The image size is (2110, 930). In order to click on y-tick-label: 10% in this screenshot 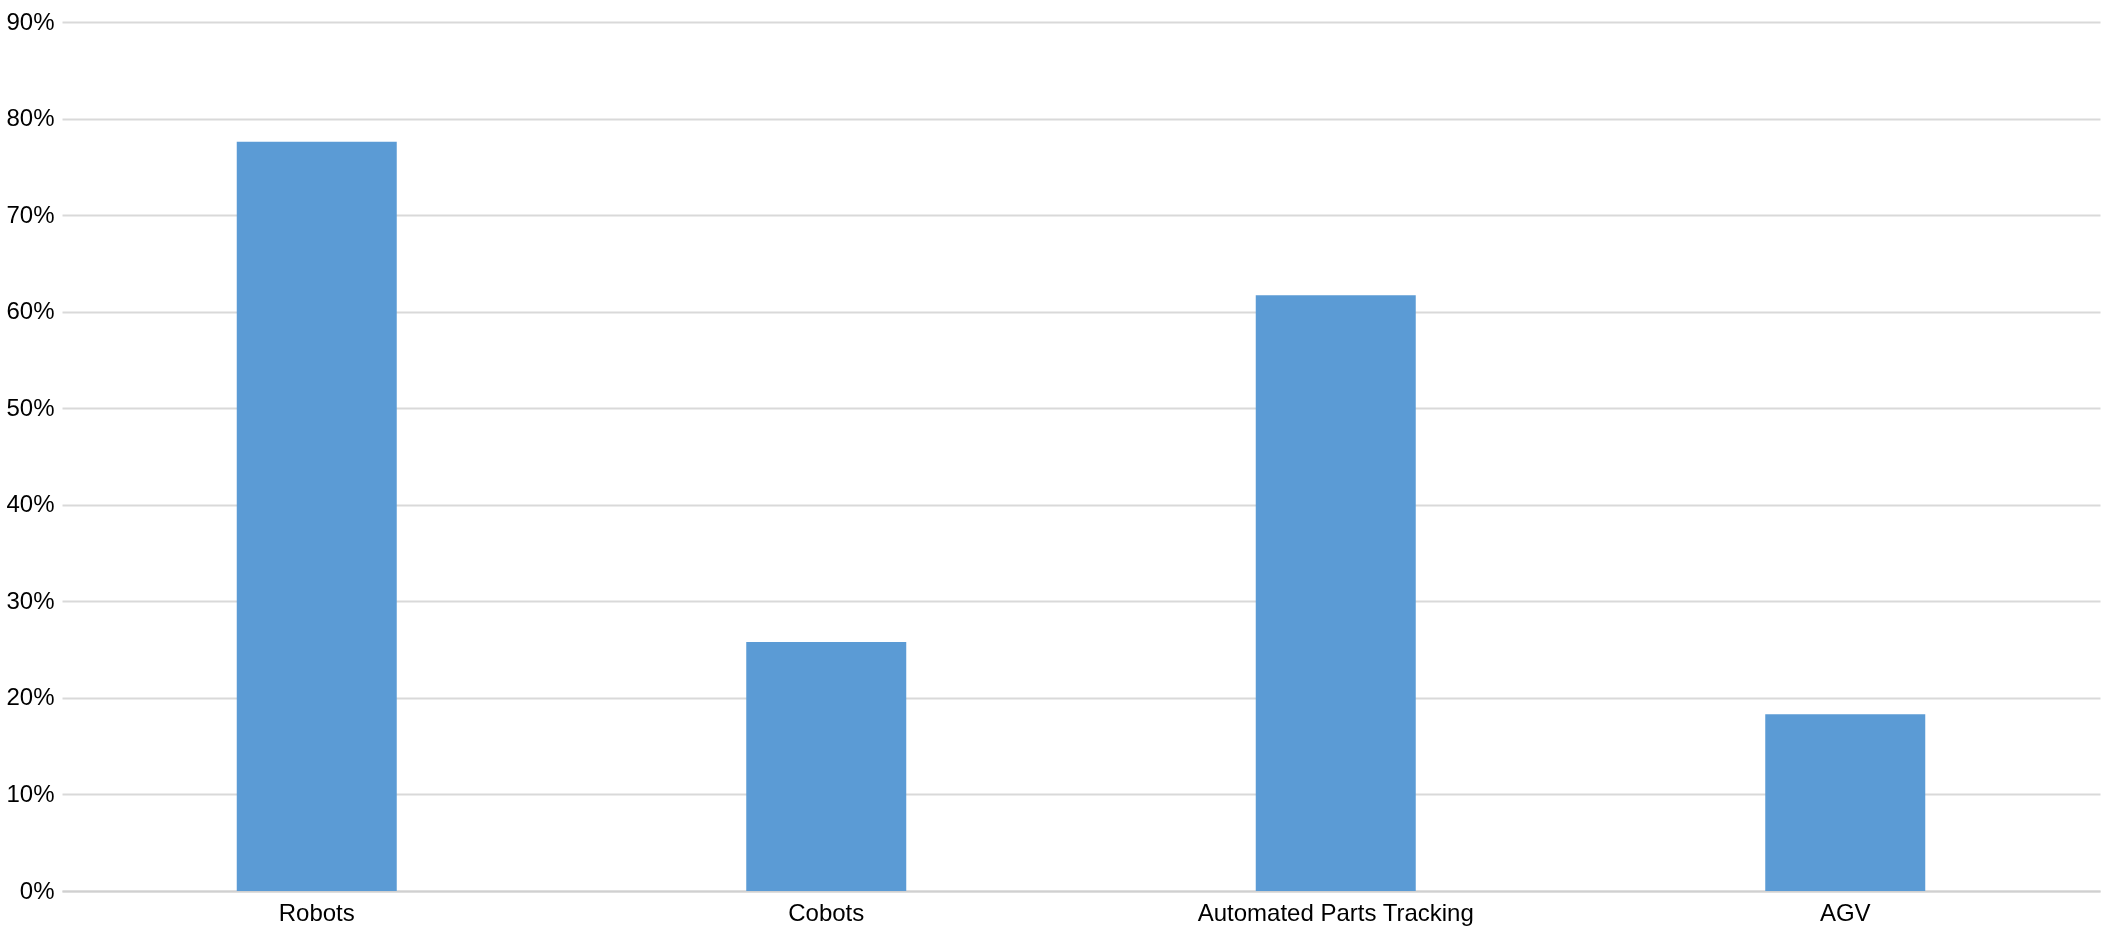, I will do `click(30, 793)`.